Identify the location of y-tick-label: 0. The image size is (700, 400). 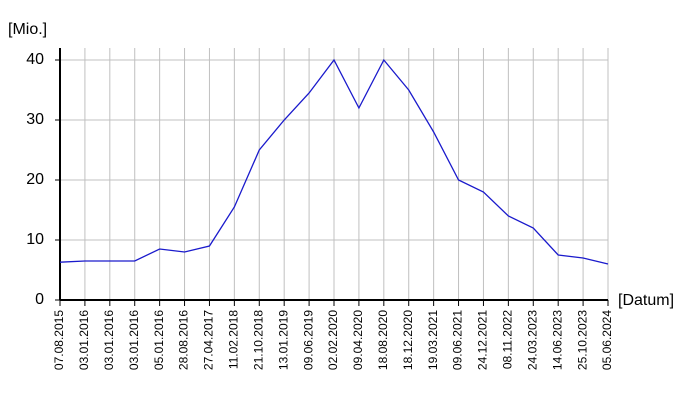
(39, 299).